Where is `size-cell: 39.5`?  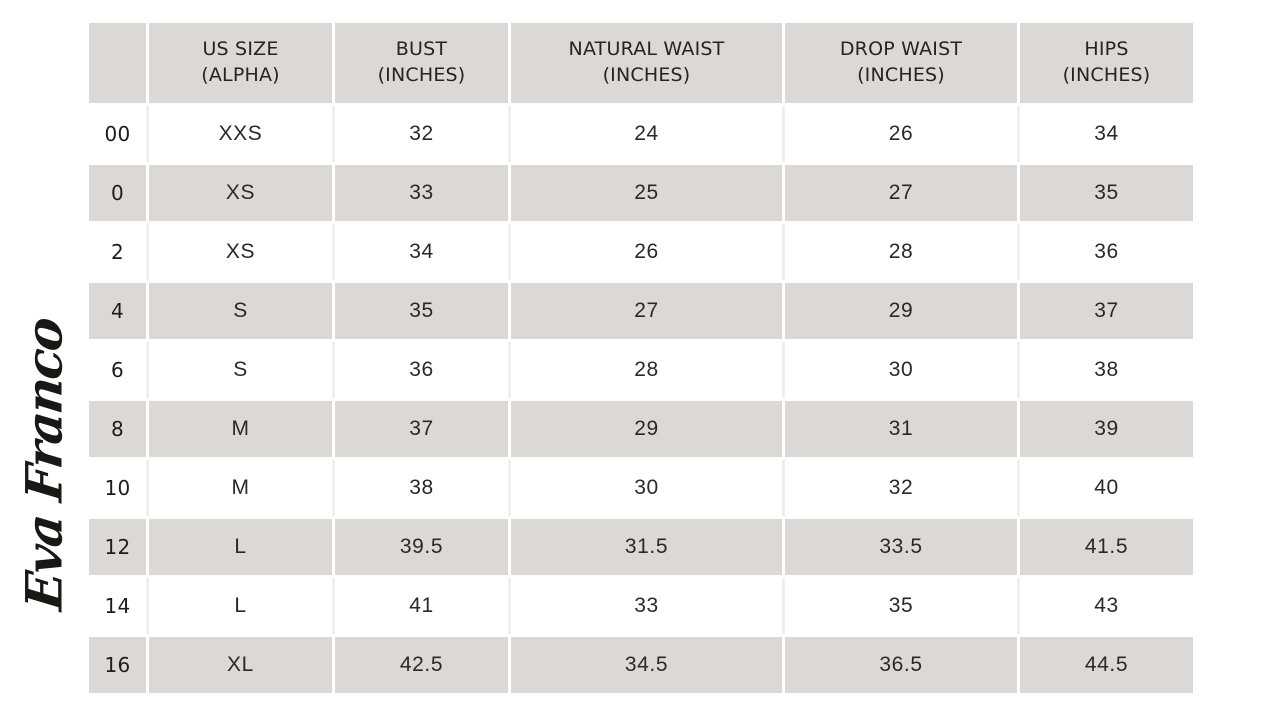 size-cell: 39.5 is located at coordinates (421, 547).